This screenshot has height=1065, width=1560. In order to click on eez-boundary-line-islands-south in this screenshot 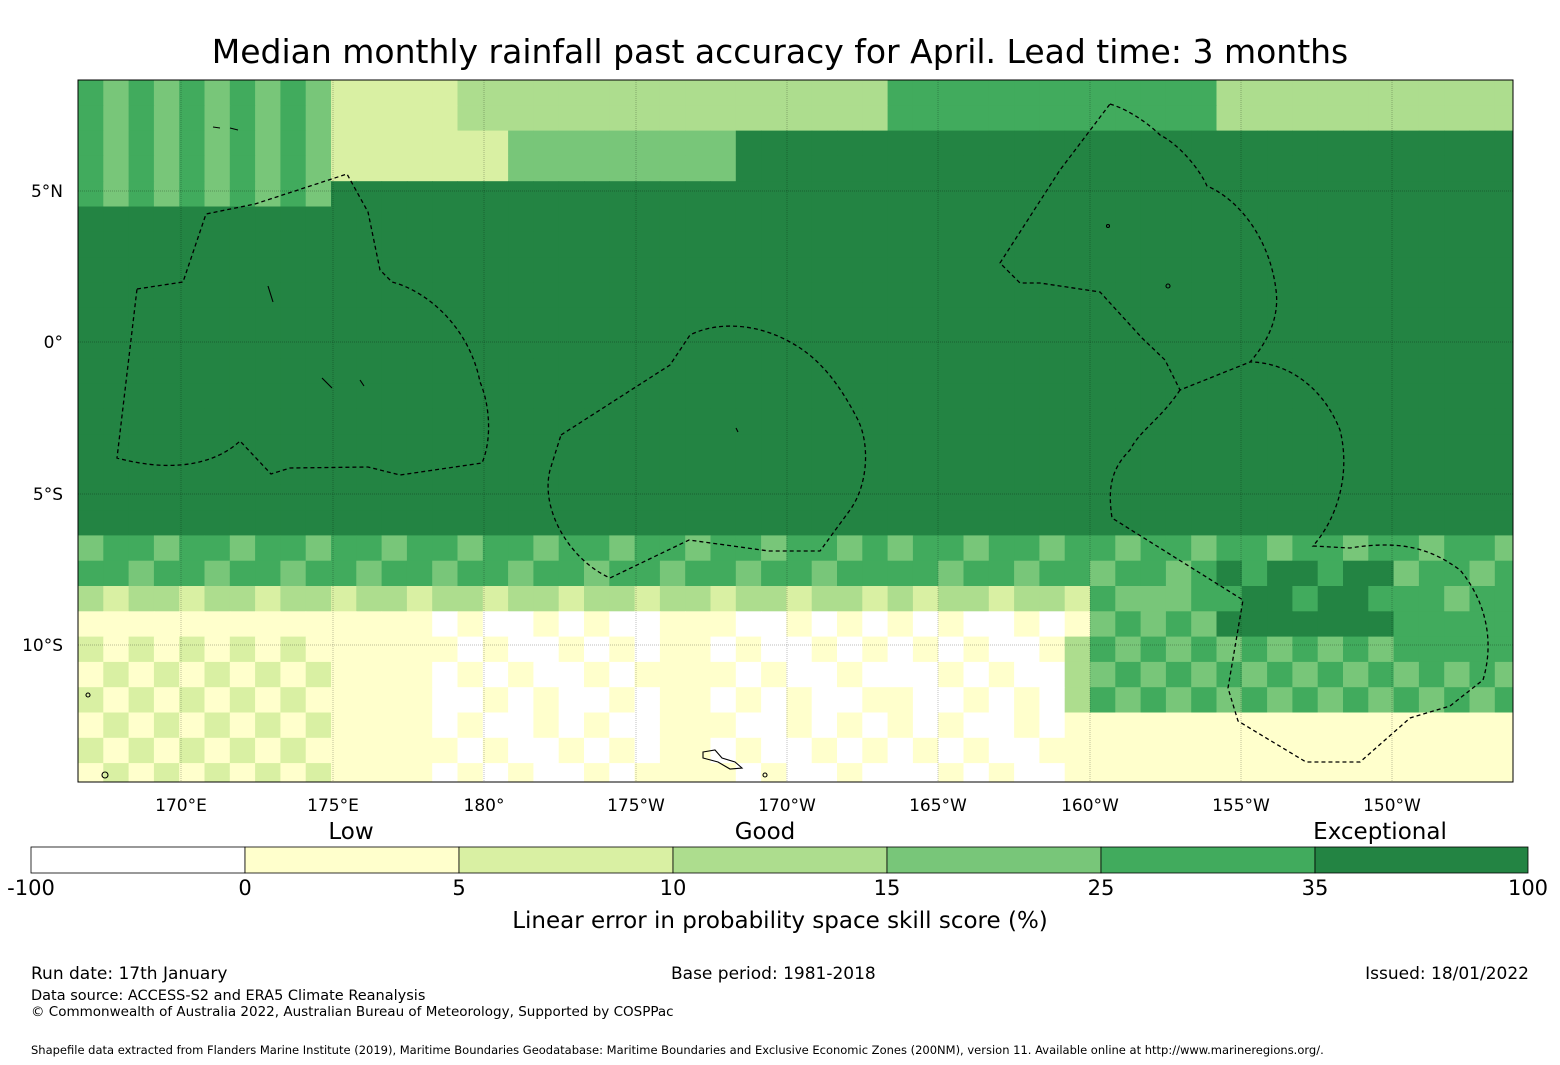, I will do `click(1299, 562)`.